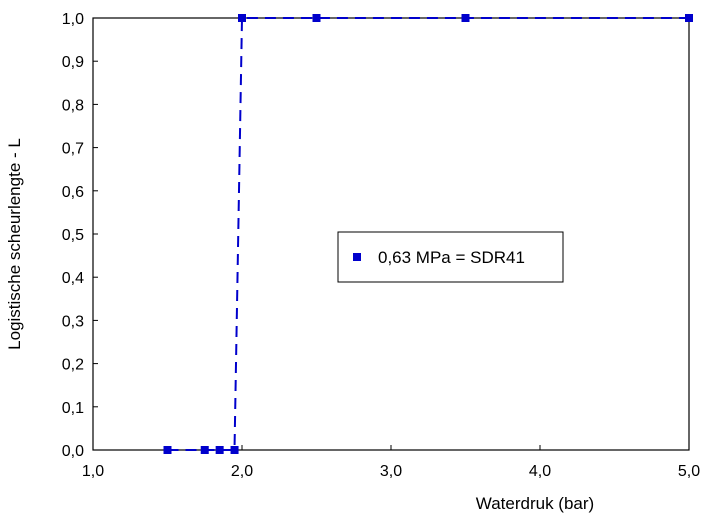 The height and width of the screenshot is (525, 709). Describe the element at coordinates (391, 471) in the screenshot. I see `x-tick-label: 3,0` at that location.